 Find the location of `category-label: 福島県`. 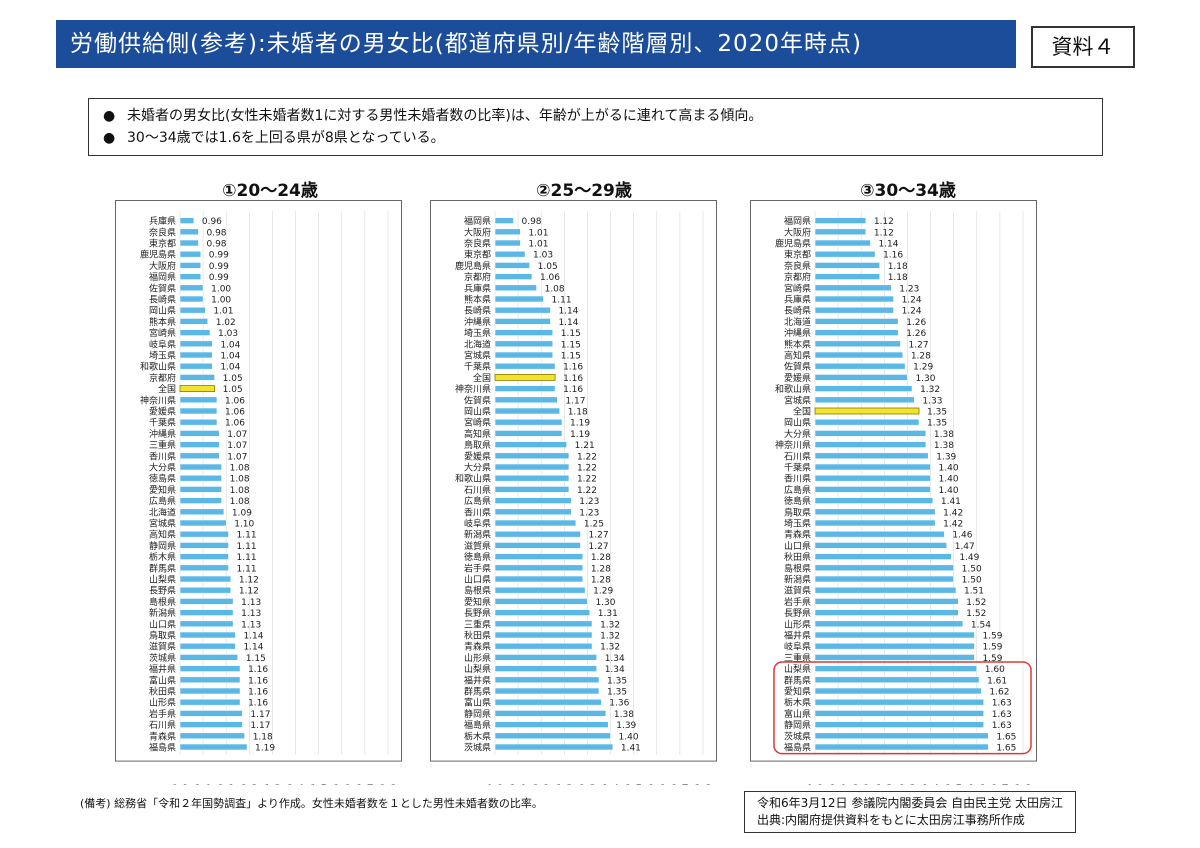

category-label: 福島県 is located at coordinates (477, 725).